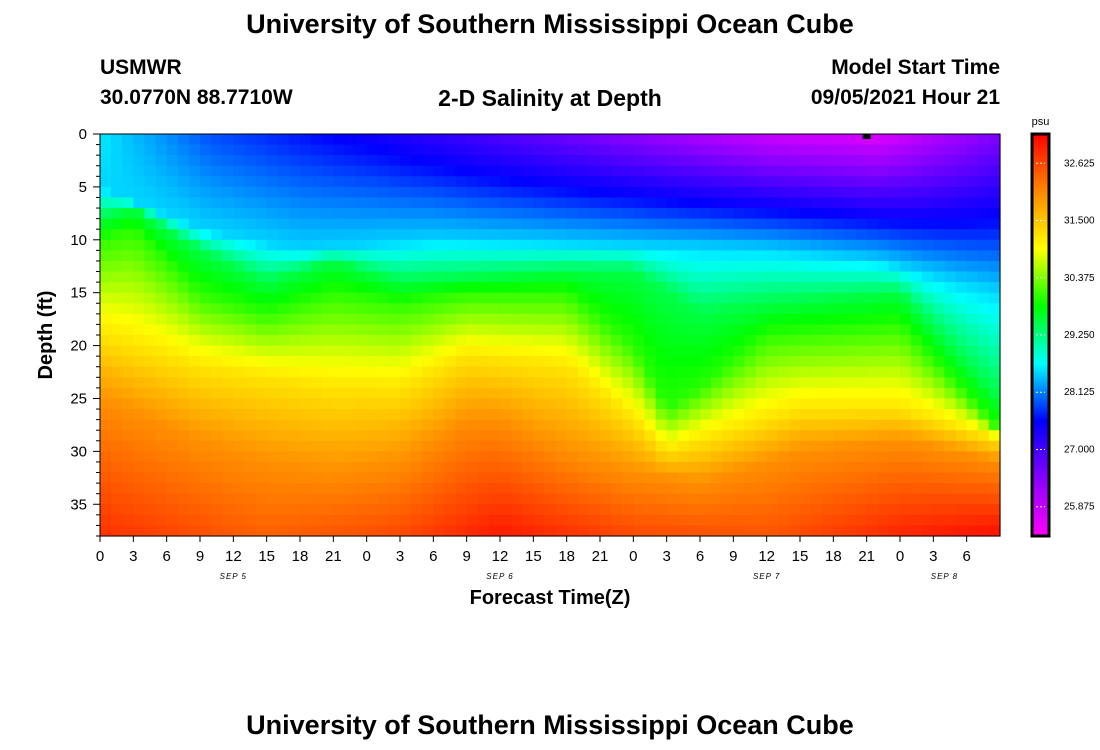 This screenshot has width=1100, height=750. What do you see at coordinates (550, 98) in the screenshot?
I see `plot-title: 2-D Salinity at Depth` at bounding box center [550, 98].